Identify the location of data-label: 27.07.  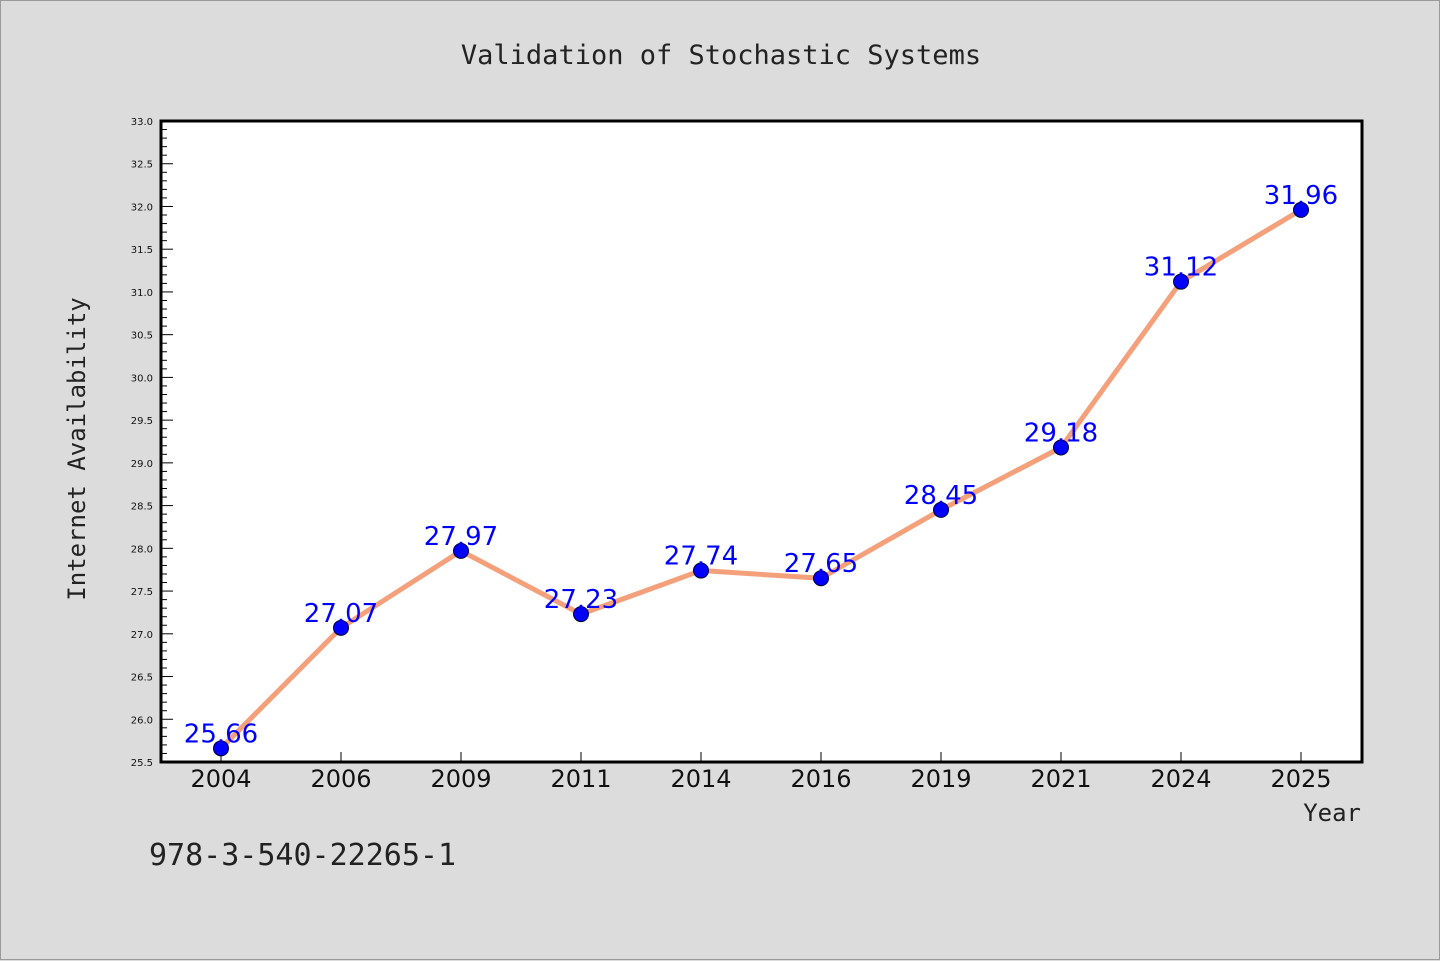
(341, 614).